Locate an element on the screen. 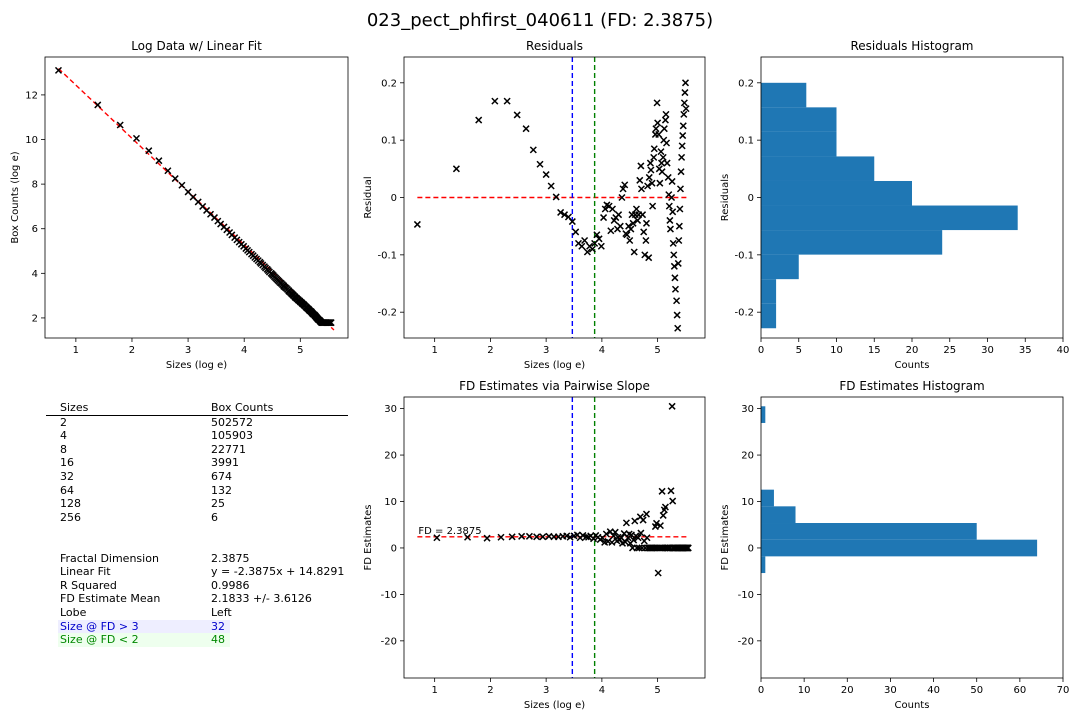  stat-value: Left is located at coordinates (221, 612).